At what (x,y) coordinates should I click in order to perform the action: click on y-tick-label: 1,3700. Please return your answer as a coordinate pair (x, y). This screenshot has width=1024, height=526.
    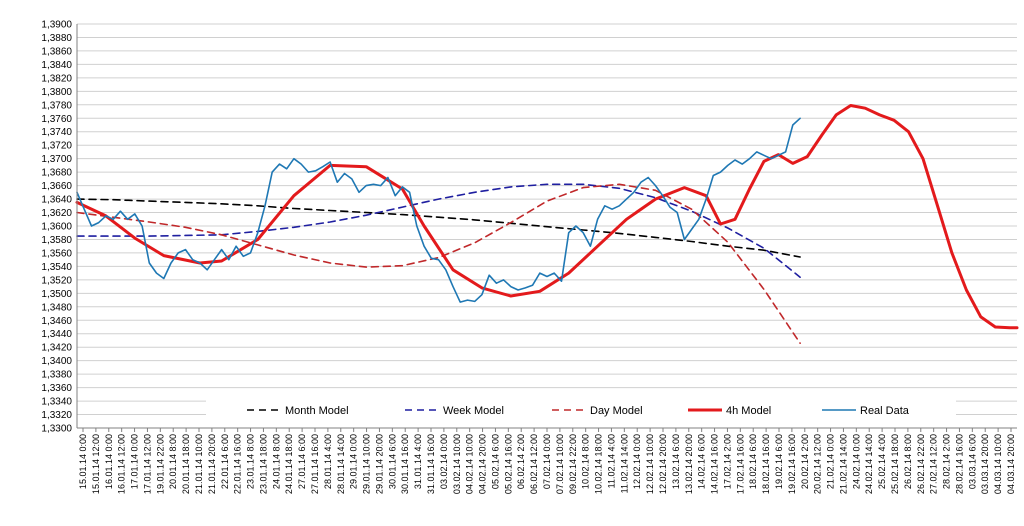
    Looking at the image, I should click on (56, 159).